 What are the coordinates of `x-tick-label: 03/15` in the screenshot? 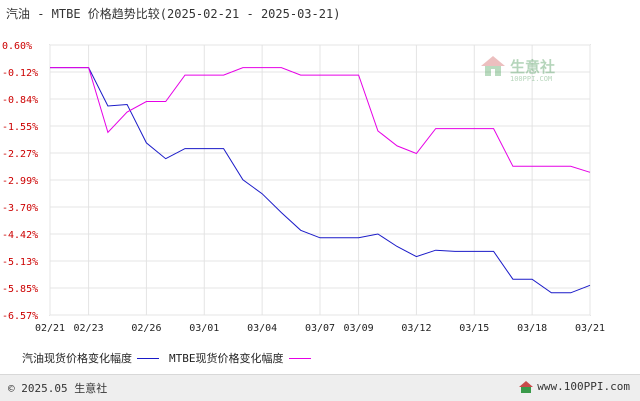 It's located at (474, 328).